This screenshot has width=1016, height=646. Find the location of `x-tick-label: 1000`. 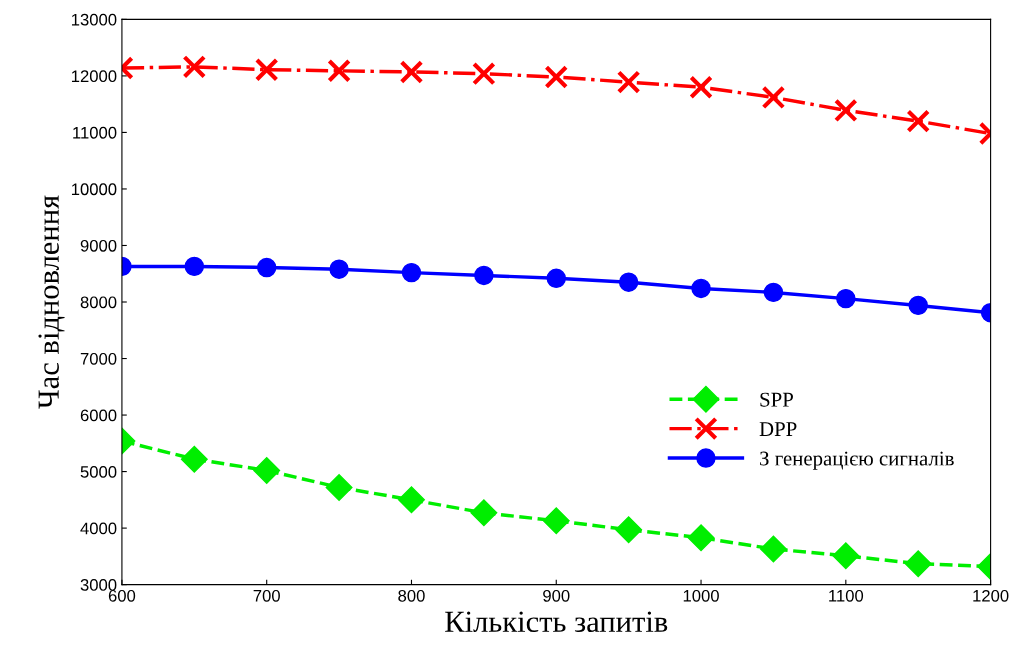

x-tick-label: 1000 is located at coordinates (701, 595).